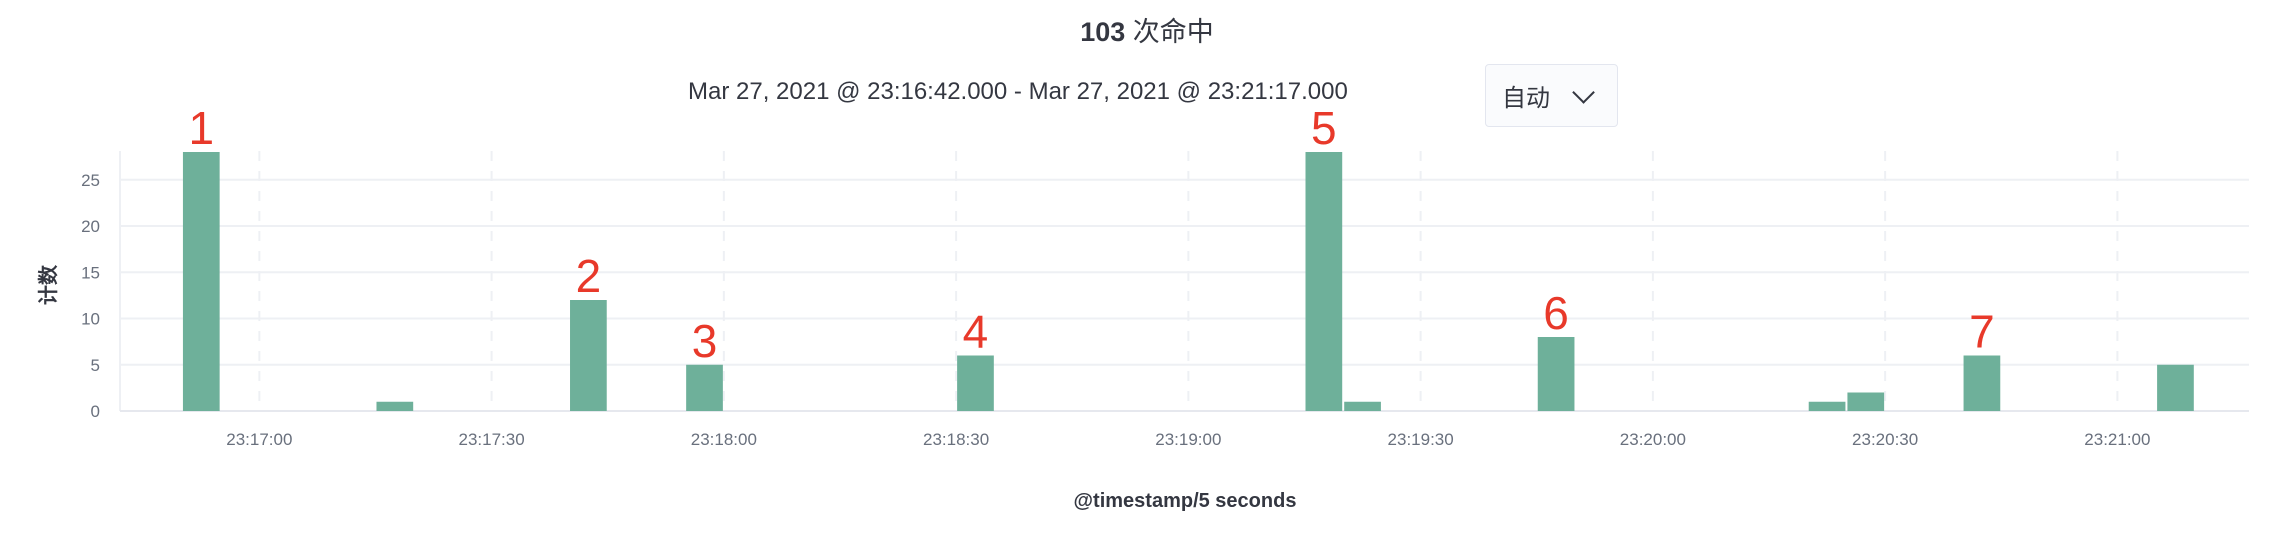 The height and width of the screenshot is (538, 2294). I want to click on interval-select: 自动, so click(1551, 95).